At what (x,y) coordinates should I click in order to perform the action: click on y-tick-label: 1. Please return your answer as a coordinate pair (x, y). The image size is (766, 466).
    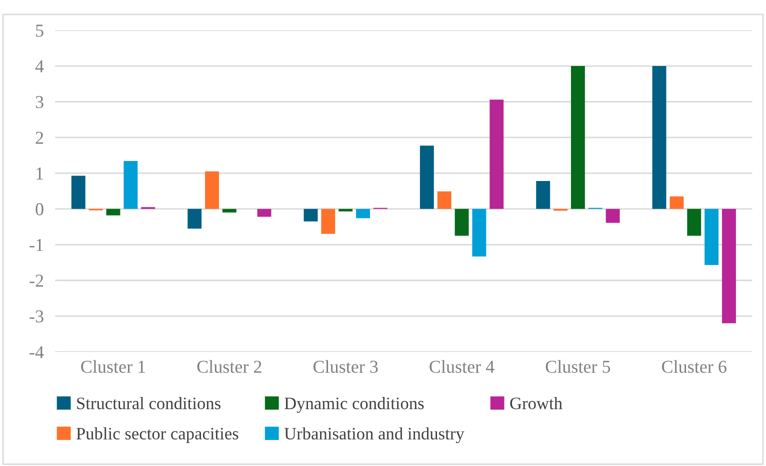
    Looking at the image, I should click on (39, 174).